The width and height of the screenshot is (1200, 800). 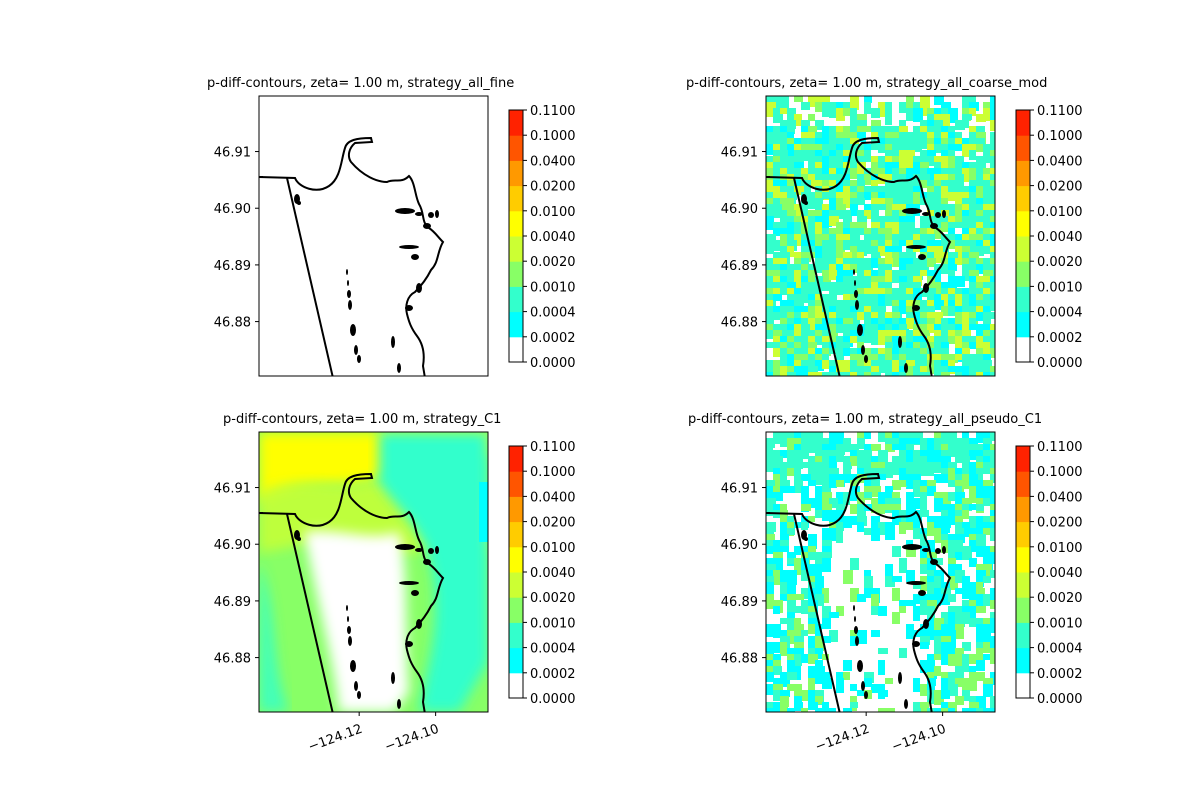 What do you see at coordinates (1060, 287) in the screenshot?
I see `colorbar-tick-label: 0.0010` at bounding box center [1060, 287].